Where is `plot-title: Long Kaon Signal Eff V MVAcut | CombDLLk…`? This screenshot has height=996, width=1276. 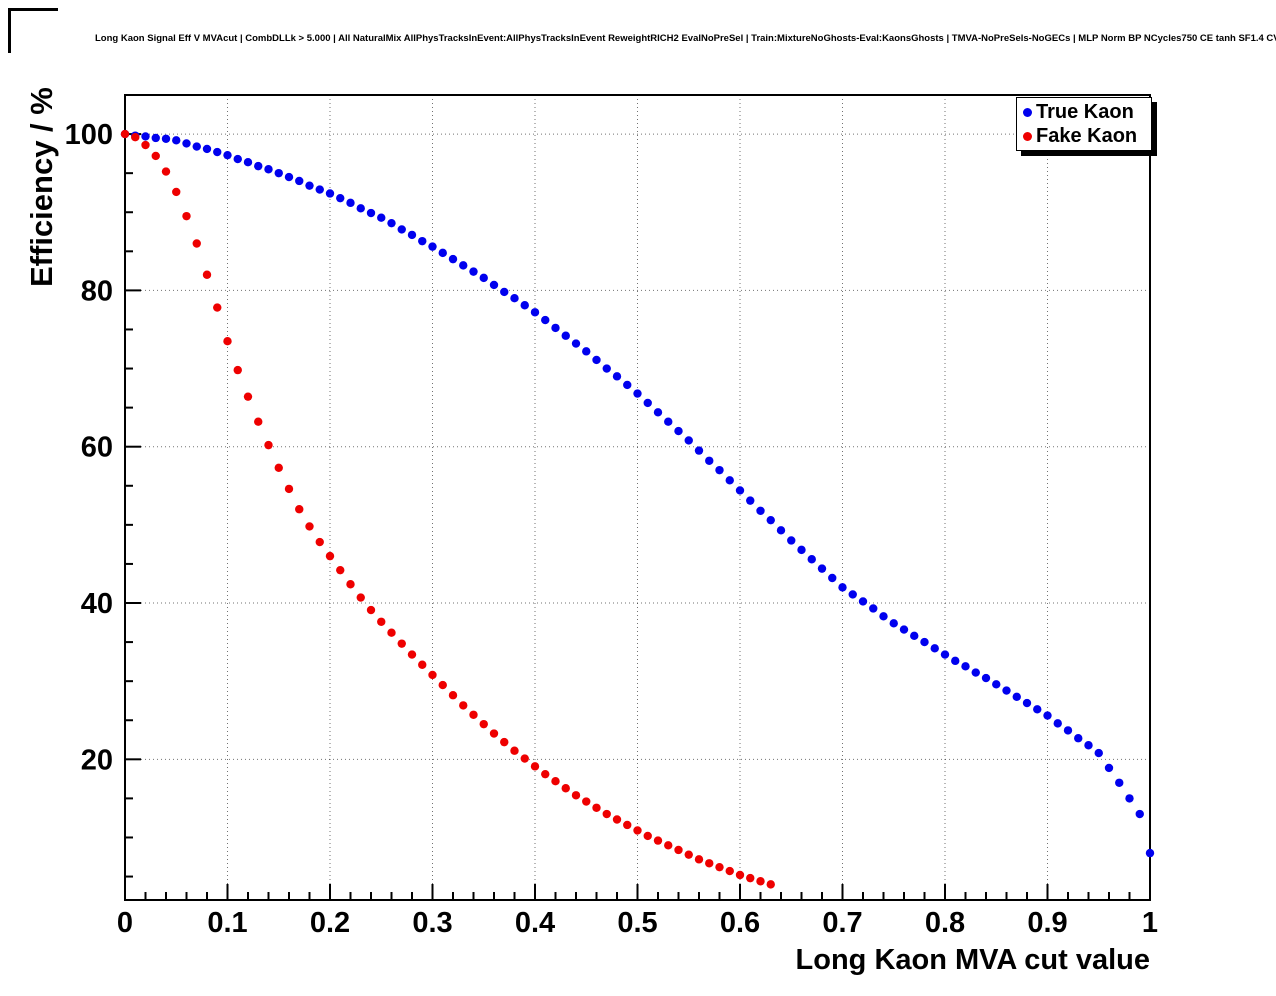 plot-title: Long Kaon Signal Eff V MVAcut | CombDLLk… is located at coordinates (685, 38).